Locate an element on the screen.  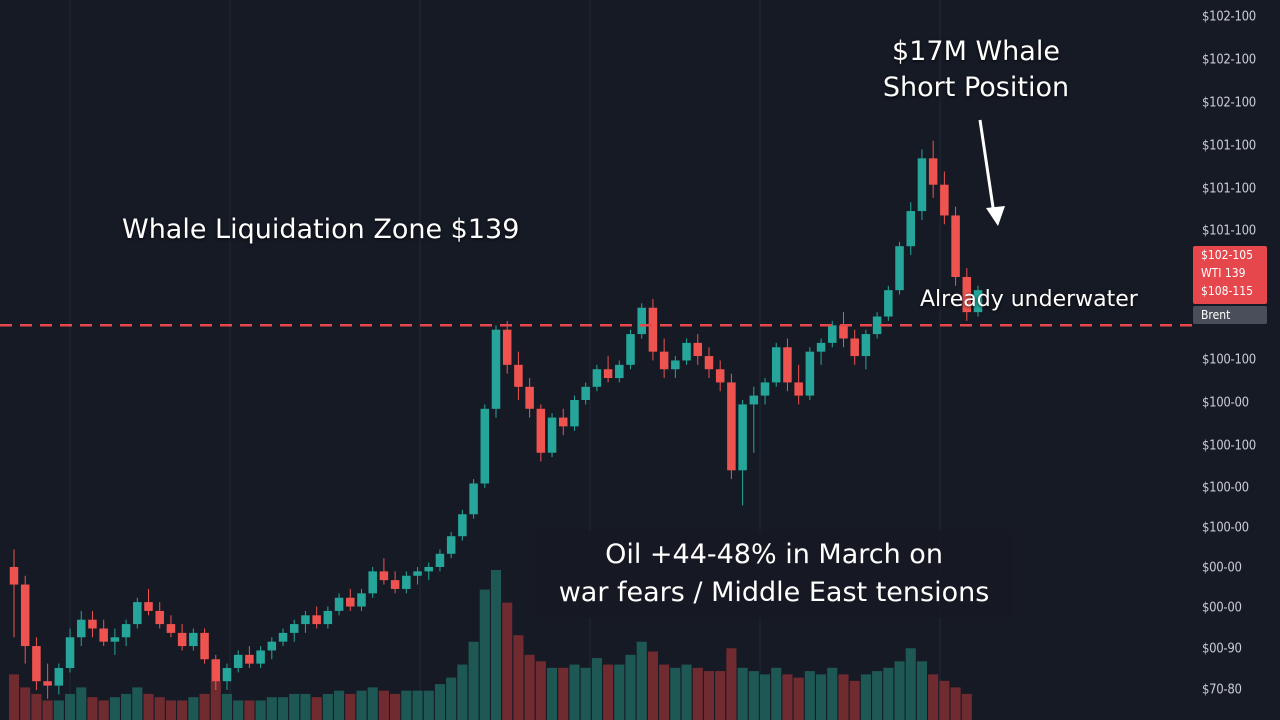
whale-arrow-head is located at coordinates (995, 216).